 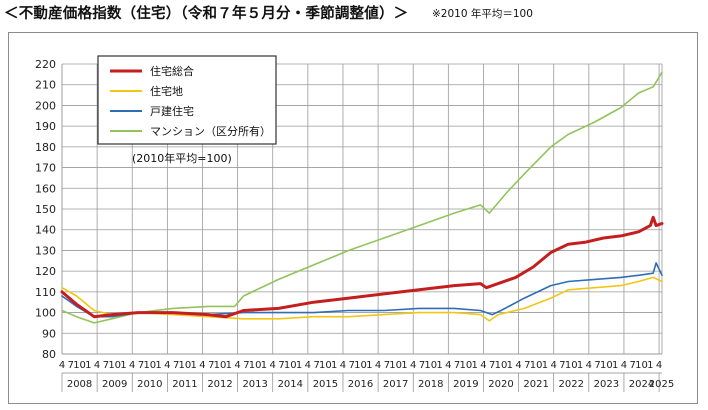 What do you see at coordinates (45, 230) in the screenshot?
I see `y-tick-label: 140` at bounding box center [45, 230].